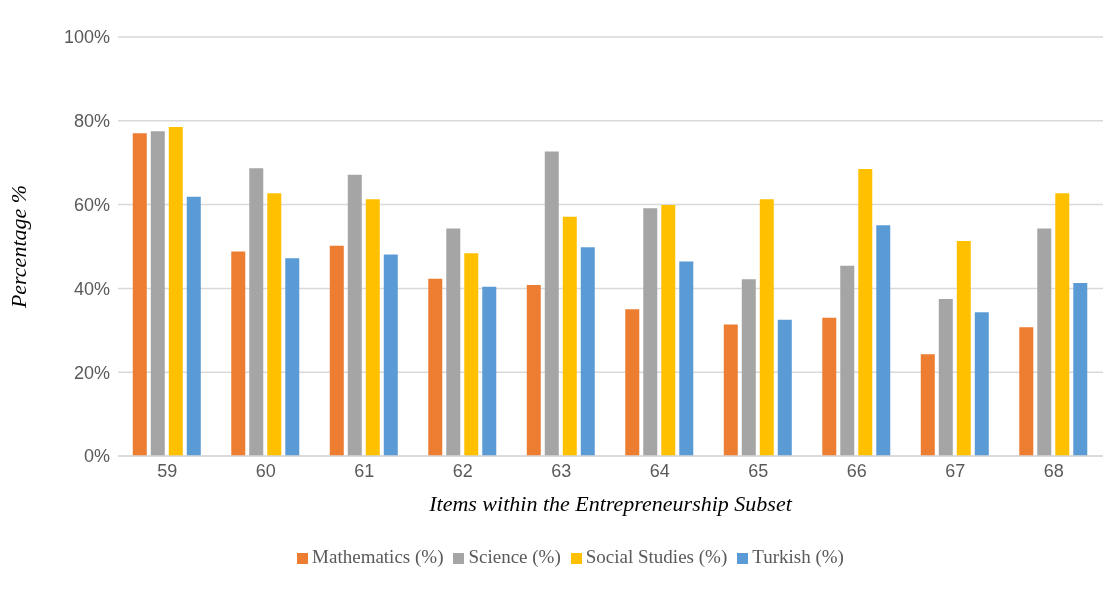  Describe the element at coordinates (955, 470) in the screenshot. I see `x-tick-label: 67` at that location.